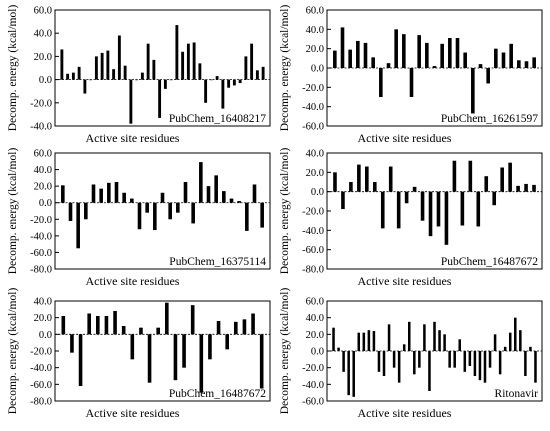  What do you see at coordinates (517, 394) in the screenshot?
I see `compound-annotation: Ritonavir` at bounding box center [517, 394].